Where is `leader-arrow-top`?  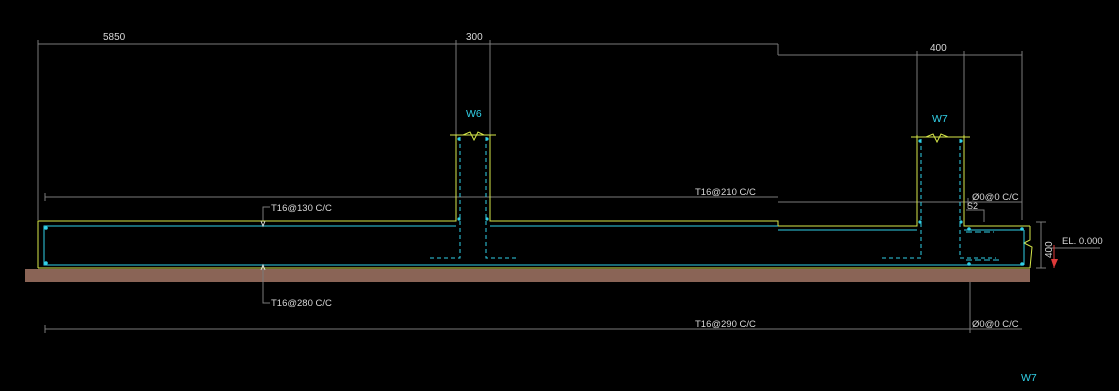
leader-arrow-top is located at coordinates (263, 224).